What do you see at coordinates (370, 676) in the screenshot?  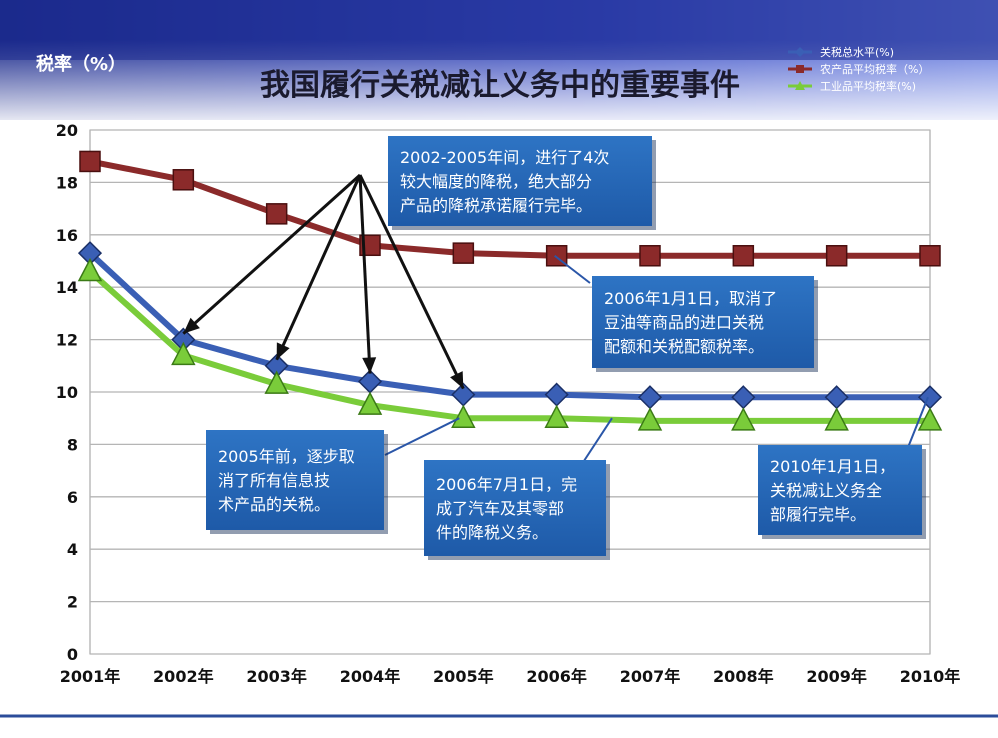 I see `x-tick-label: 2004年` at bounding box center [370, 676].